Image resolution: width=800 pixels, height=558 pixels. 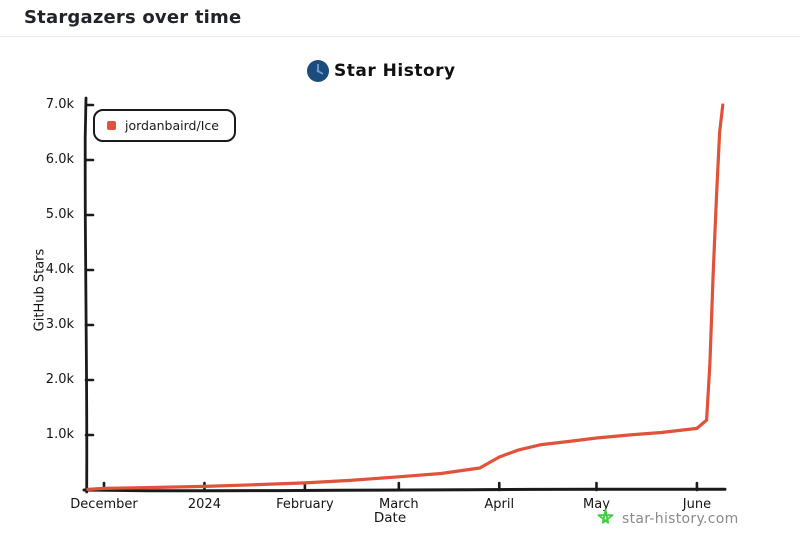 I want to click on y-tick-label: 5.0k, so click(x=59, y=214).